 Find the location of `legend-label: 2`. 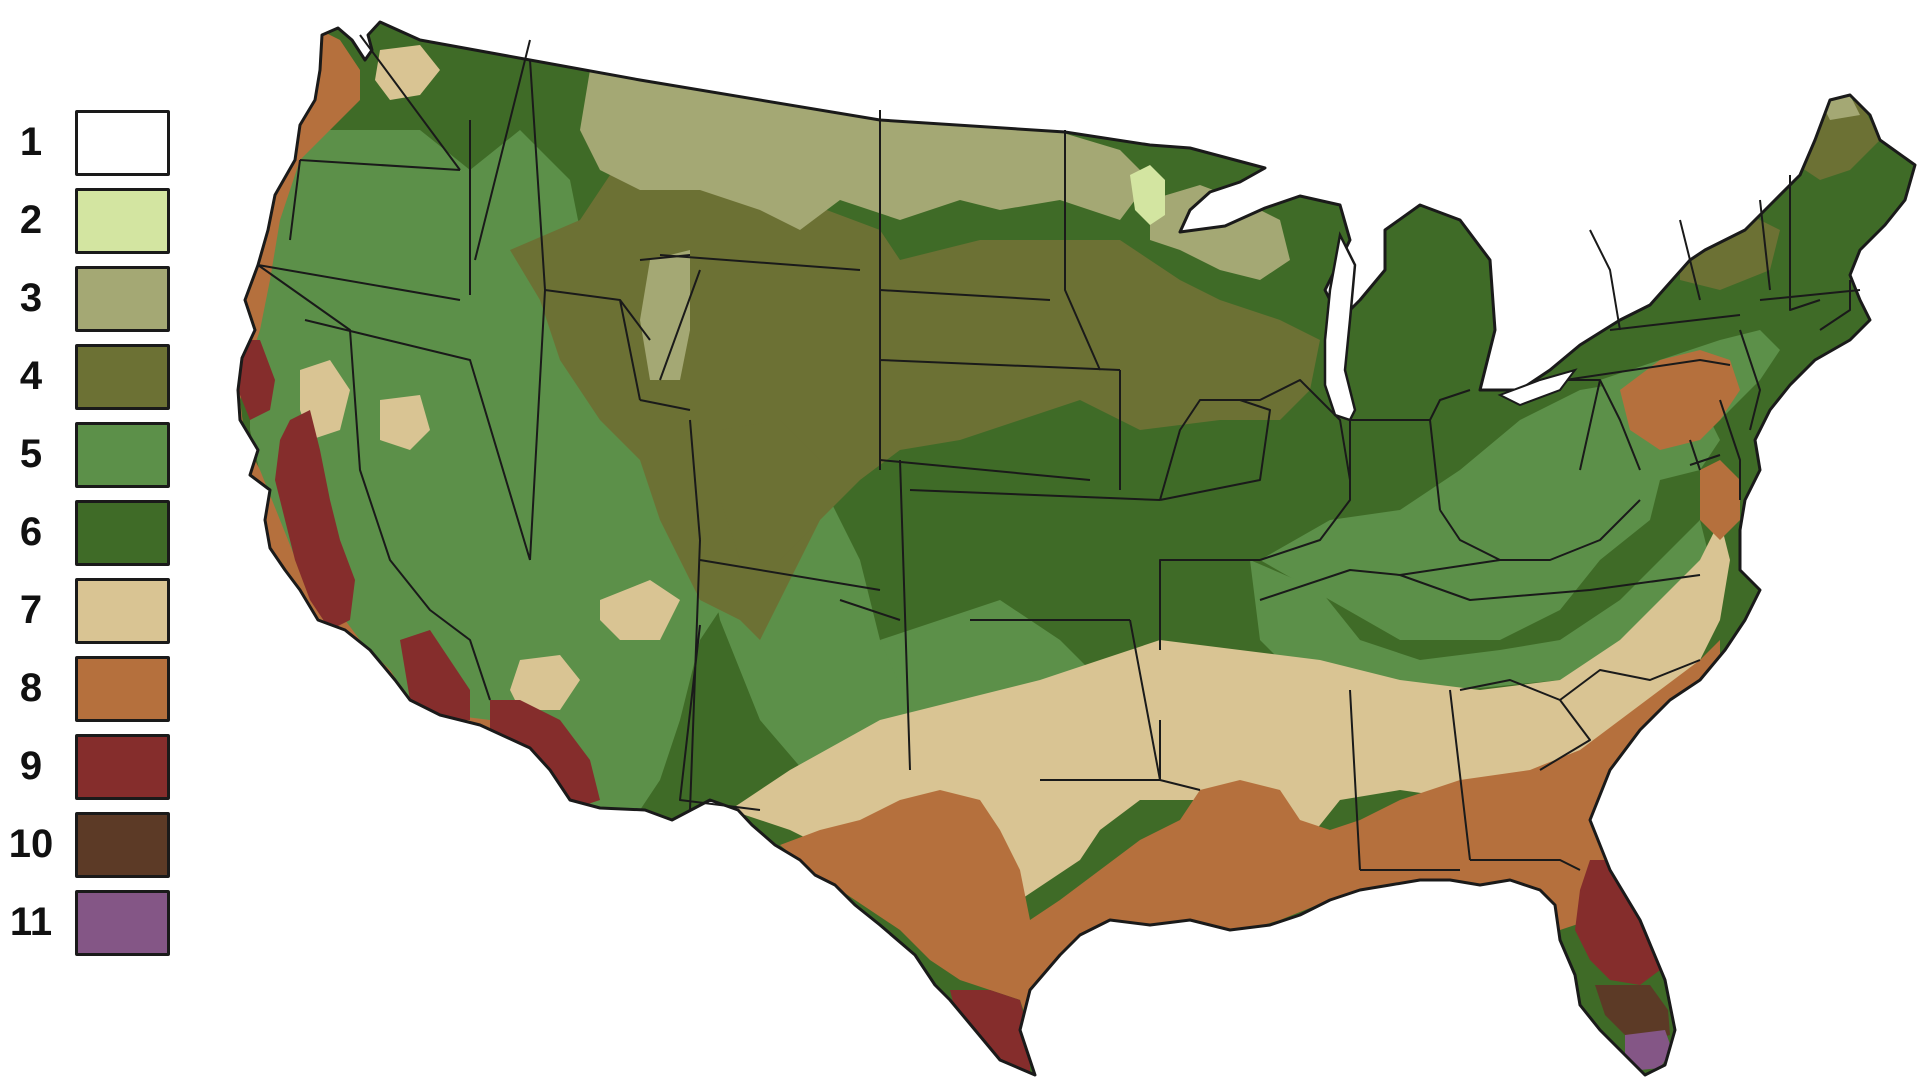

legend-label: 2 is located at coordinates (31, 220).